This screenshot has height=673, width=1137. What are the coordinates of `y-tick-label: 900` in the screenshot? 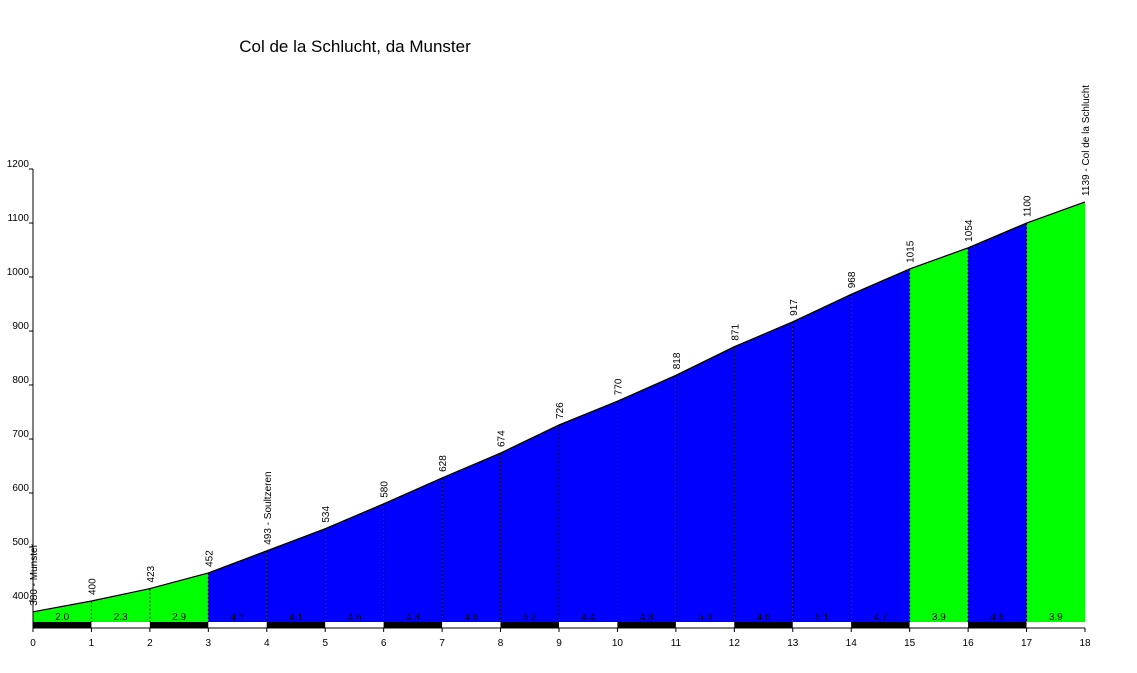 It's located at (20, 326).